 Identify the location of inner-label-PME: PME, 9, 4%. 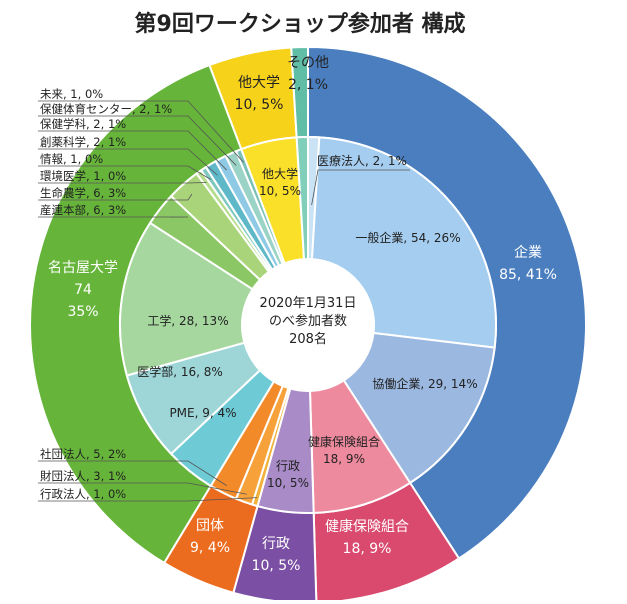
(202, 413).